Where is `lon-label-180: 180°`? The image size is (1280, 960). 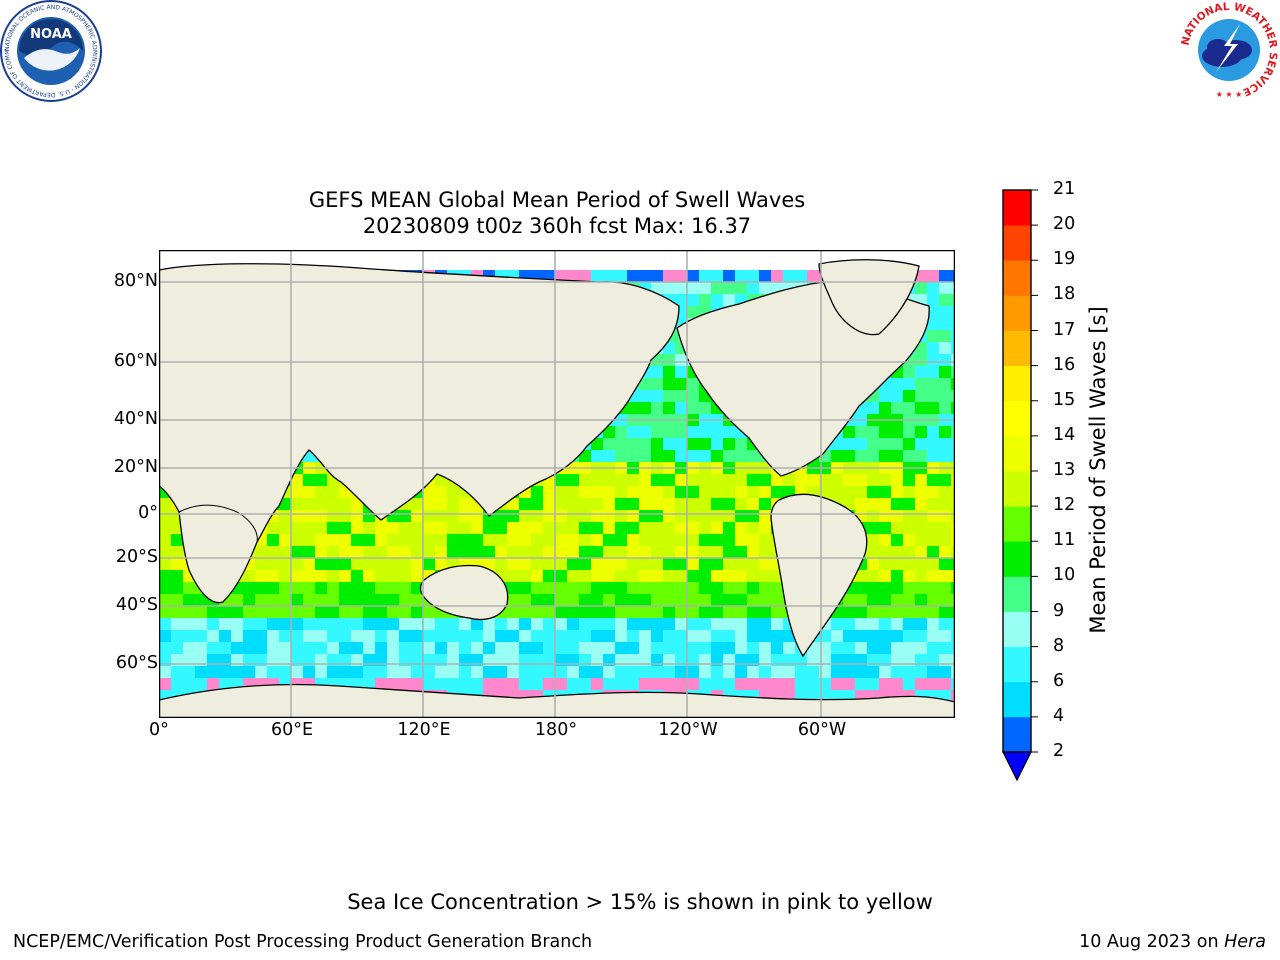 lon-label-180: 180° is located at coordinates (556, 730).